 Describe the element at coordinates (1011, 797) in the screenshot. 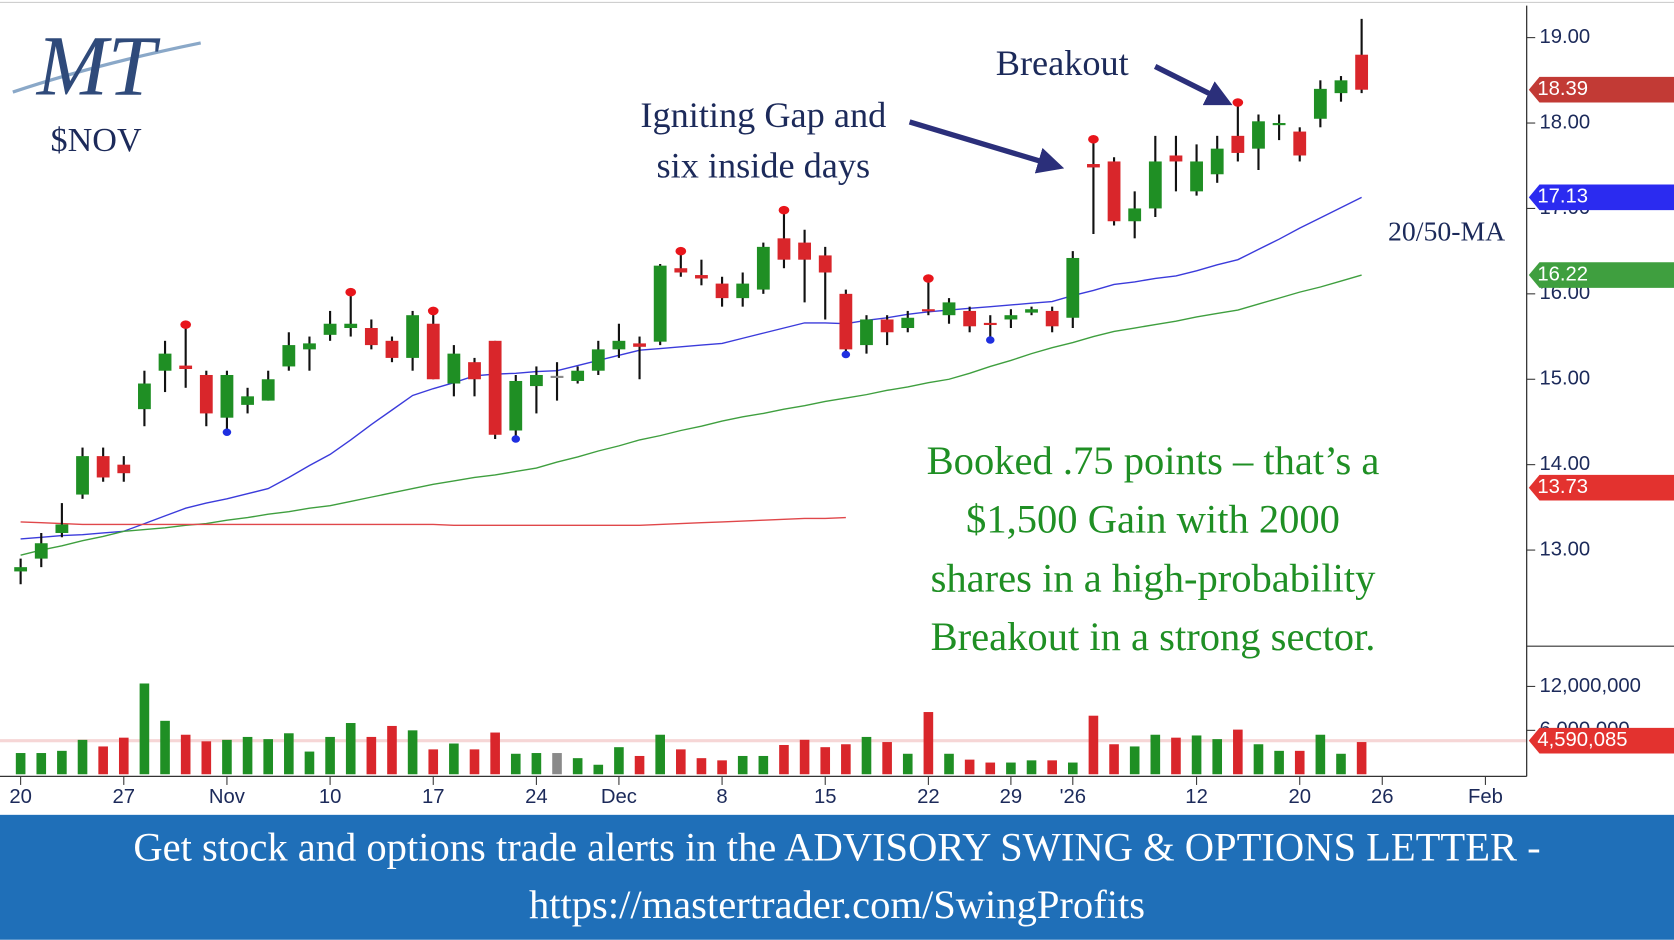

I see `x-tick-label: 29` at that location.